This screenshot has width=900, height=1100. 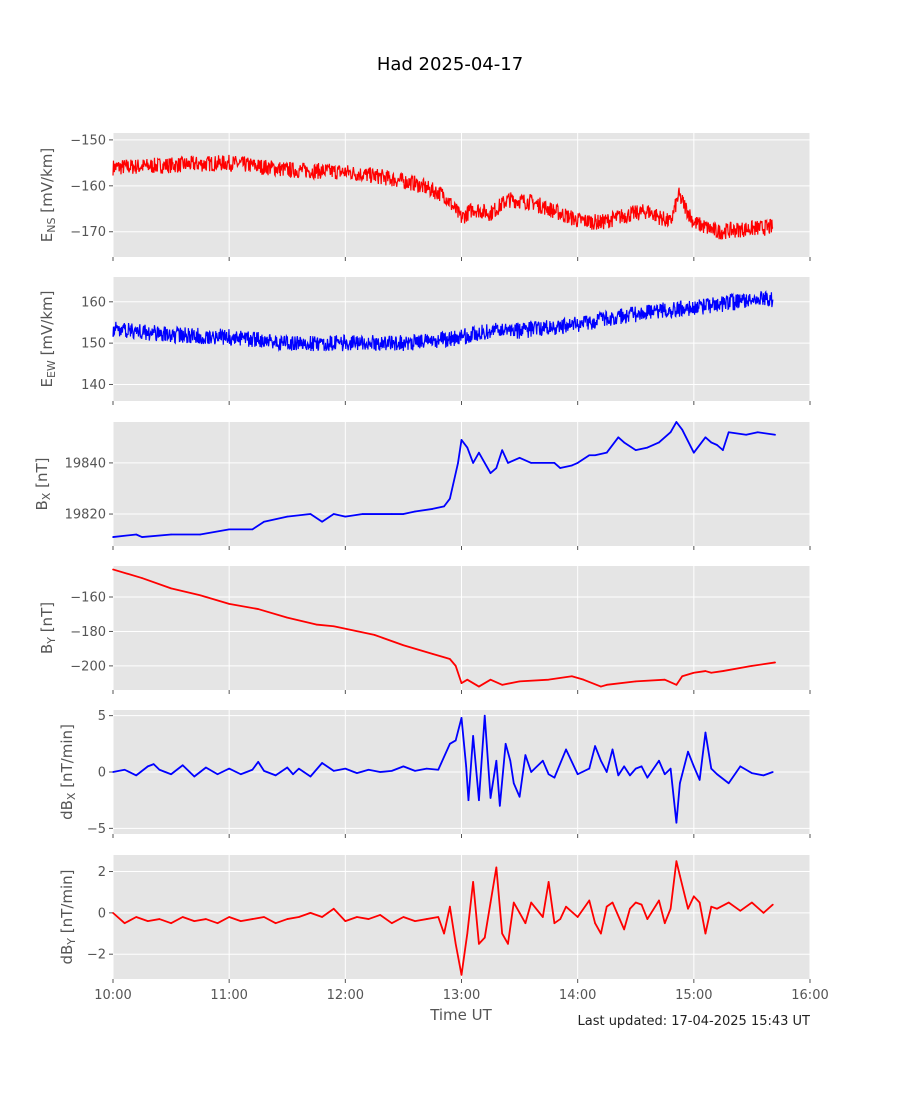 I want to click on series-line, so click(x=444, y=479).